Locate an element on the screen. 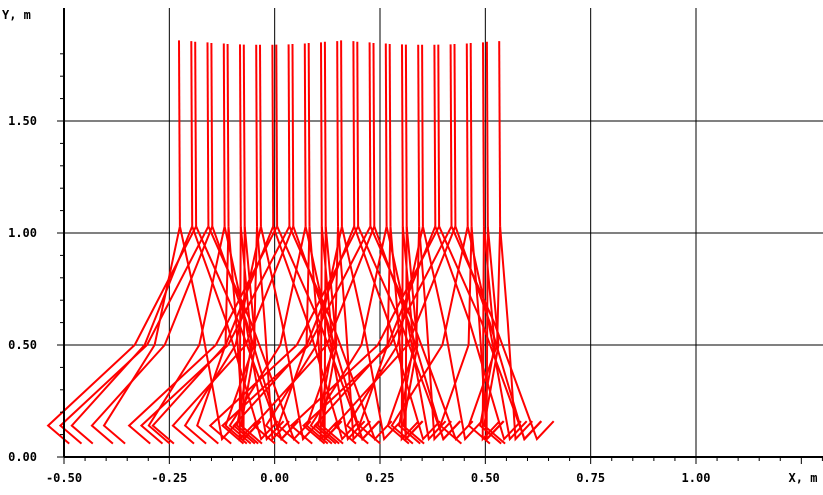  y-tick-label: 0.00 is located at coordinates (22, 457).